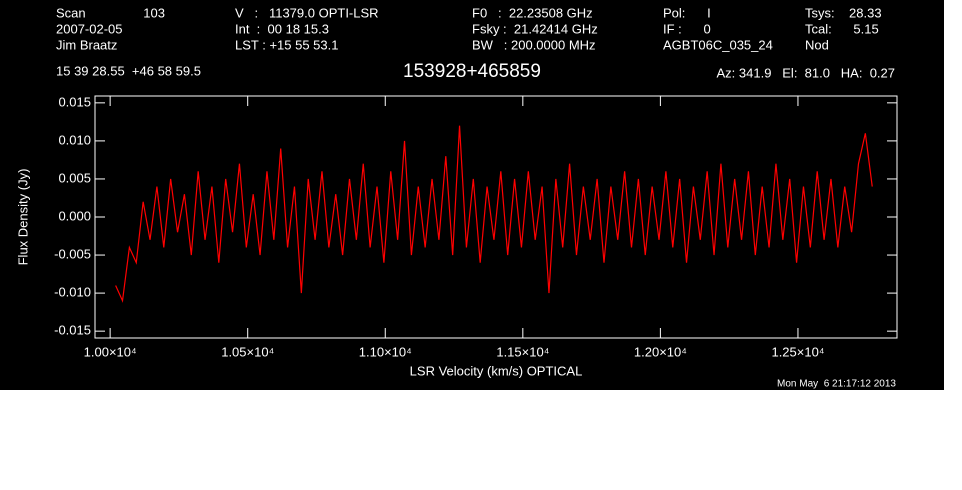 Image resolution: width=962 pixels, height=490 pixels. I want to click on header-field: V : 11379.0 OPTI-LSR, so click(307, 12).